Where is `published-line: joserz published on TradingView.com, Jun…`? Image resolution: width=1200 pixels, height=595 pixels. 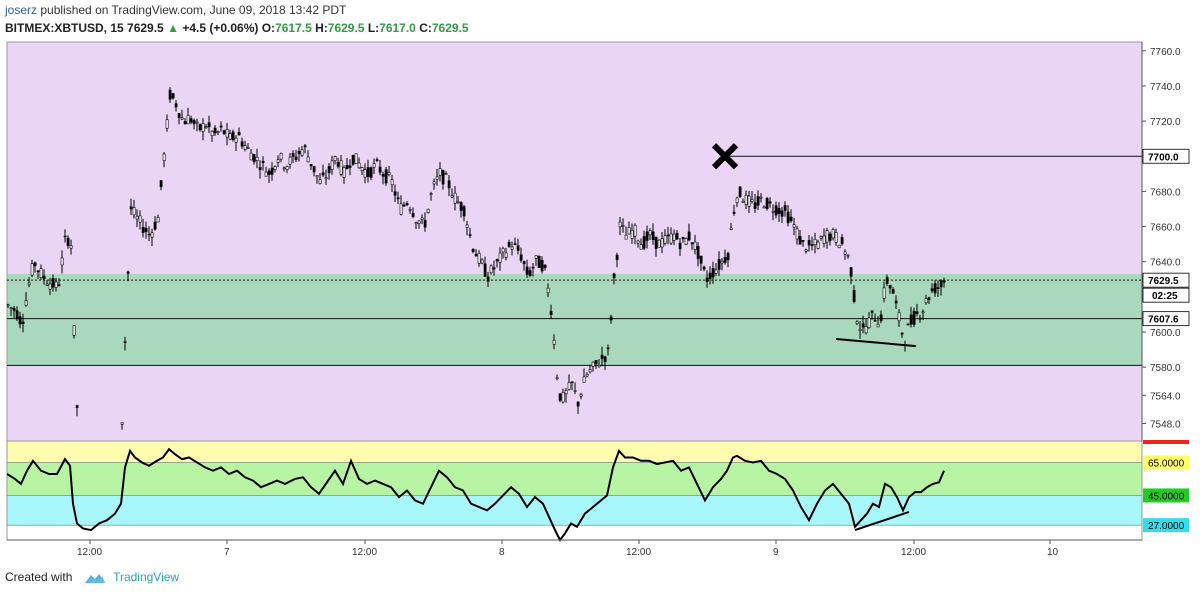
published-line: joserz published on TradingView.com, Jun… is located at coordinates (175, 10).